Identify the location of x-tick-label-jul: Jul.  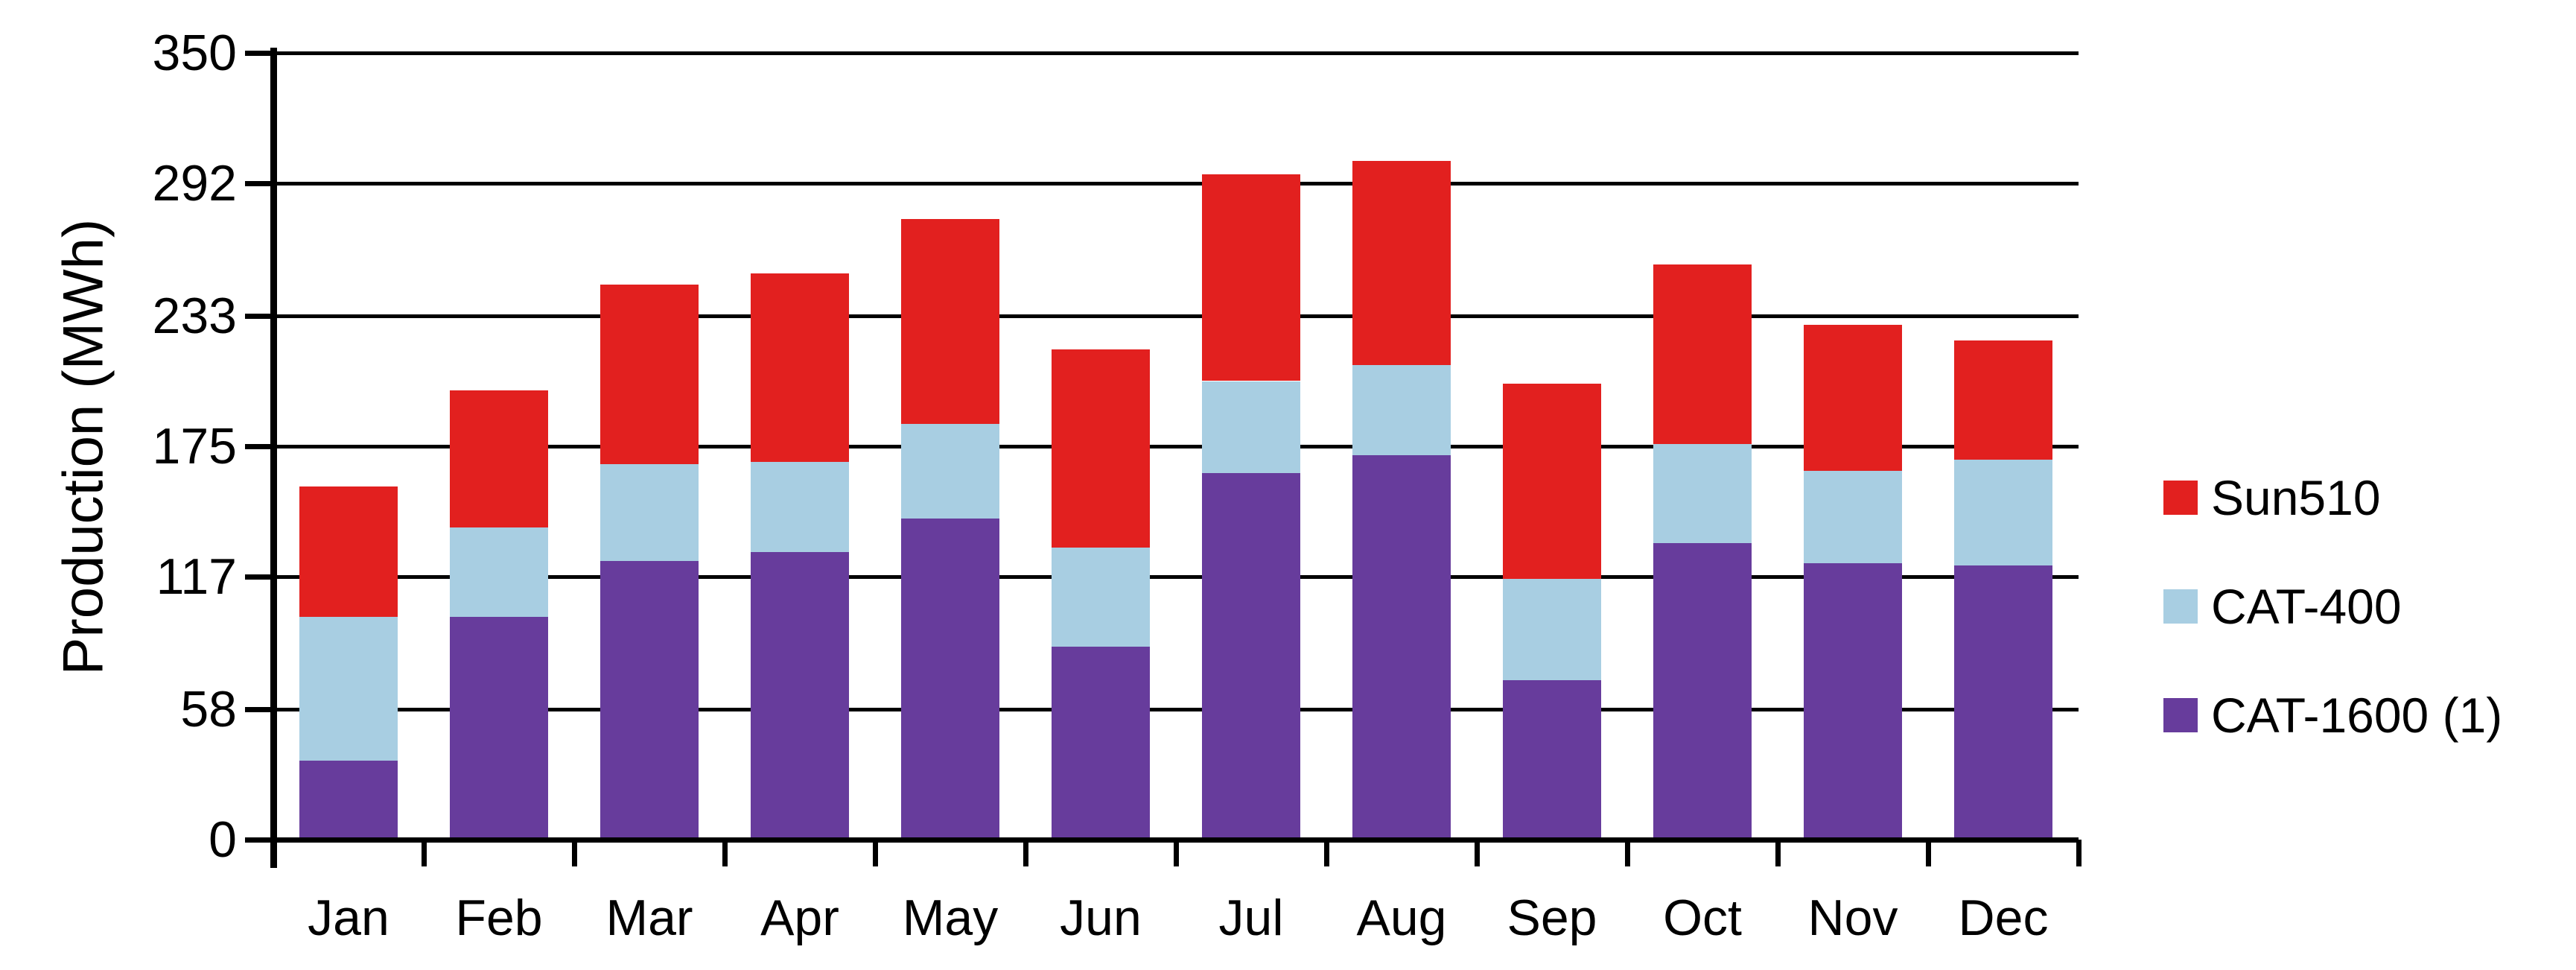
(1251, 918).